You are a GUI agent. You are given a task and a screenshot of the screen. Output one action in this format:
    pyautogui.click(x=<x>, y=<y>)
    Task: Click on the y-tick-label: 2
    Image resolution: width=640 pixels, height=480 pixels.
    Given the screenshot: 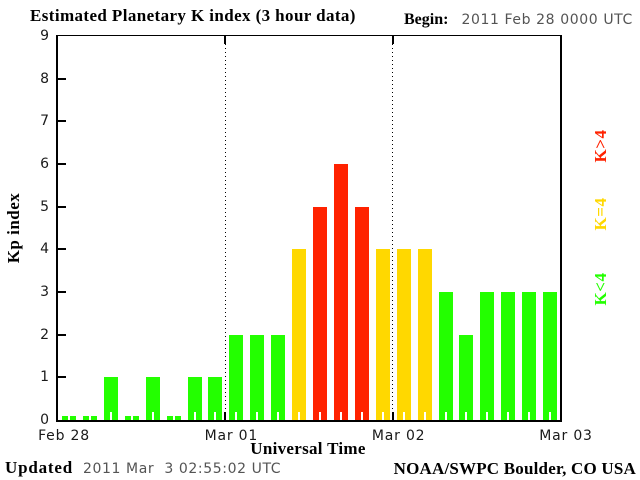 What is the action you would take?
    pyautogui.click(x=44, y=334)
    